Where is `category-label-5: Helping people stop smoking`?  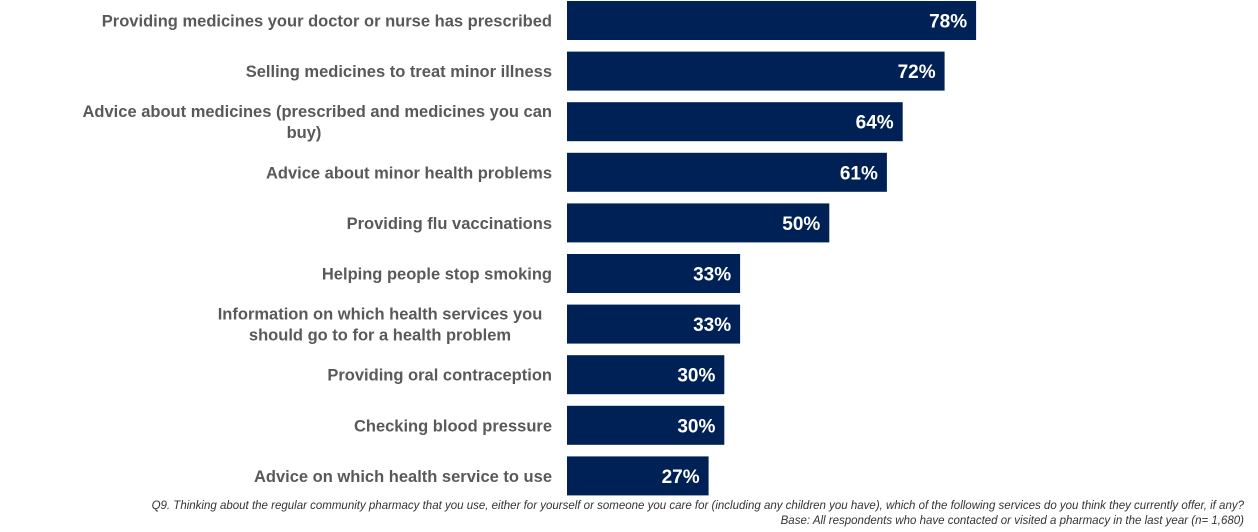
category-label-5: Helping people stop smoking is located at coordinates (437, 275).